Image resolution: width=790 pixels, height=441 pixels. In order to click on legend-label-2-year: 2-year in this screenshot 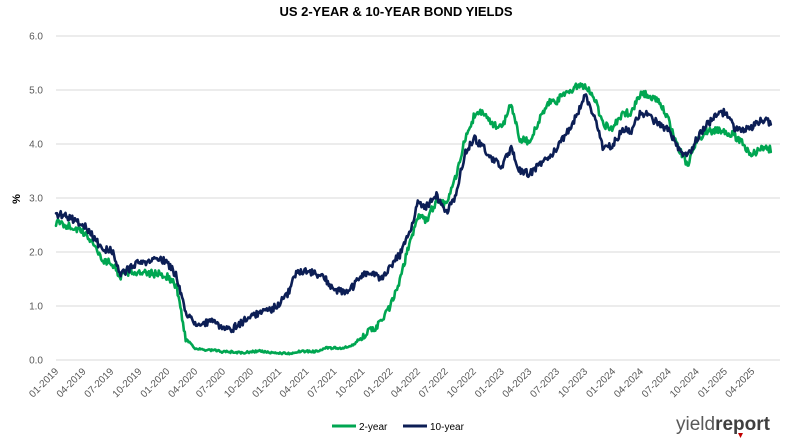, I will do `click(373, 427)`.